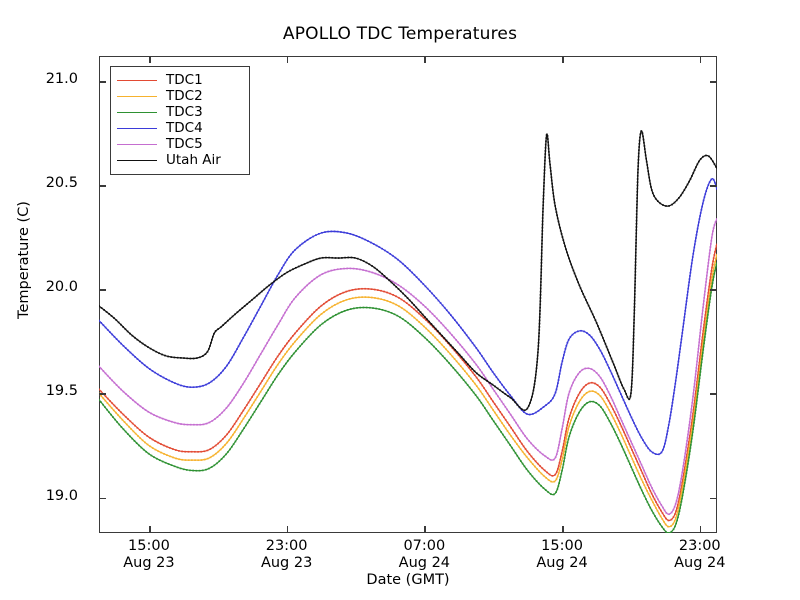  I want to click on legend-item-tdc4: TDC4, so click(180, 128).